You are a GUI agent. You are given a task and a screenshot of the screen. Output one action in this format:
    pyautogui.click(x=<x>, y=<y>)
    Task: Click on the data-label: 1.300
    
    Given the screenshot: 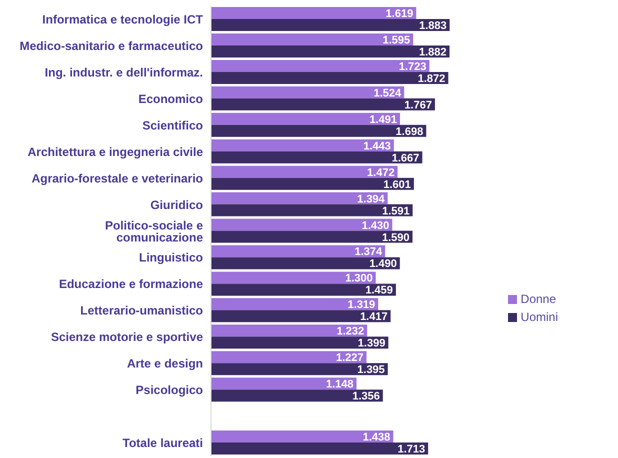 What is the action you would take?
    pyautogui.click(x=359, y=278)
    